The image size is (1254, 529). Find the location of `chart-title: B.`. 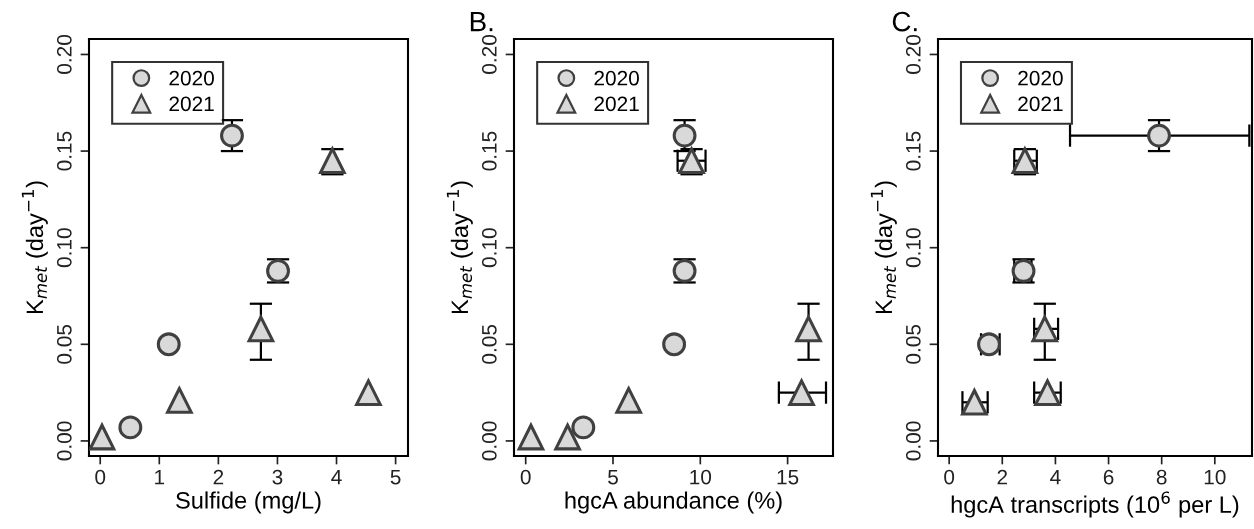

chart-title: B. is located at coordinates (481, 22).